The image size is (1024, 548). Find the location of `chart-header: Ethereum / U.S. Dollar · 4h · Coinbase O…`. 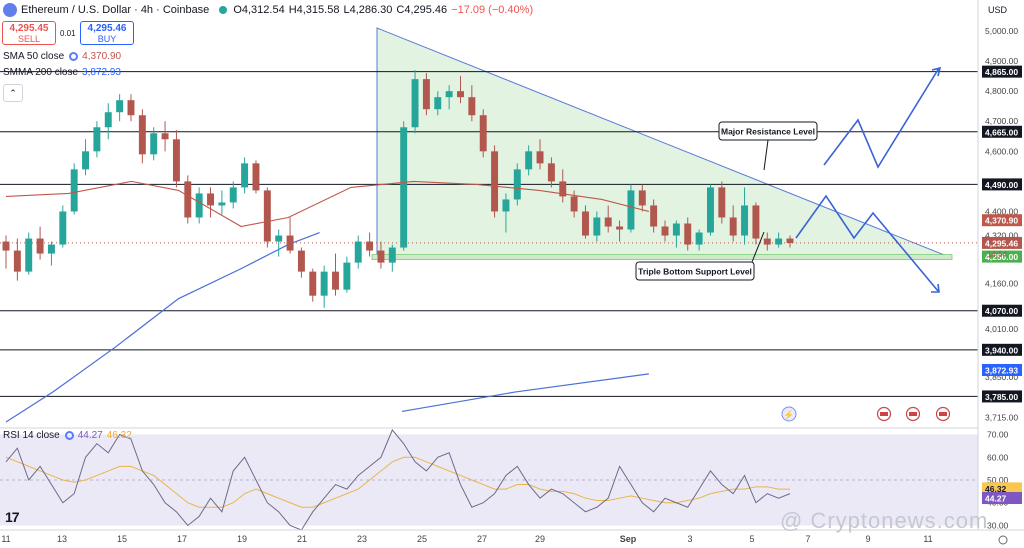

chart-header: Ethereum / U.S. Dollar · 4h · Coinbase O… is located at coordinates (268, 10).